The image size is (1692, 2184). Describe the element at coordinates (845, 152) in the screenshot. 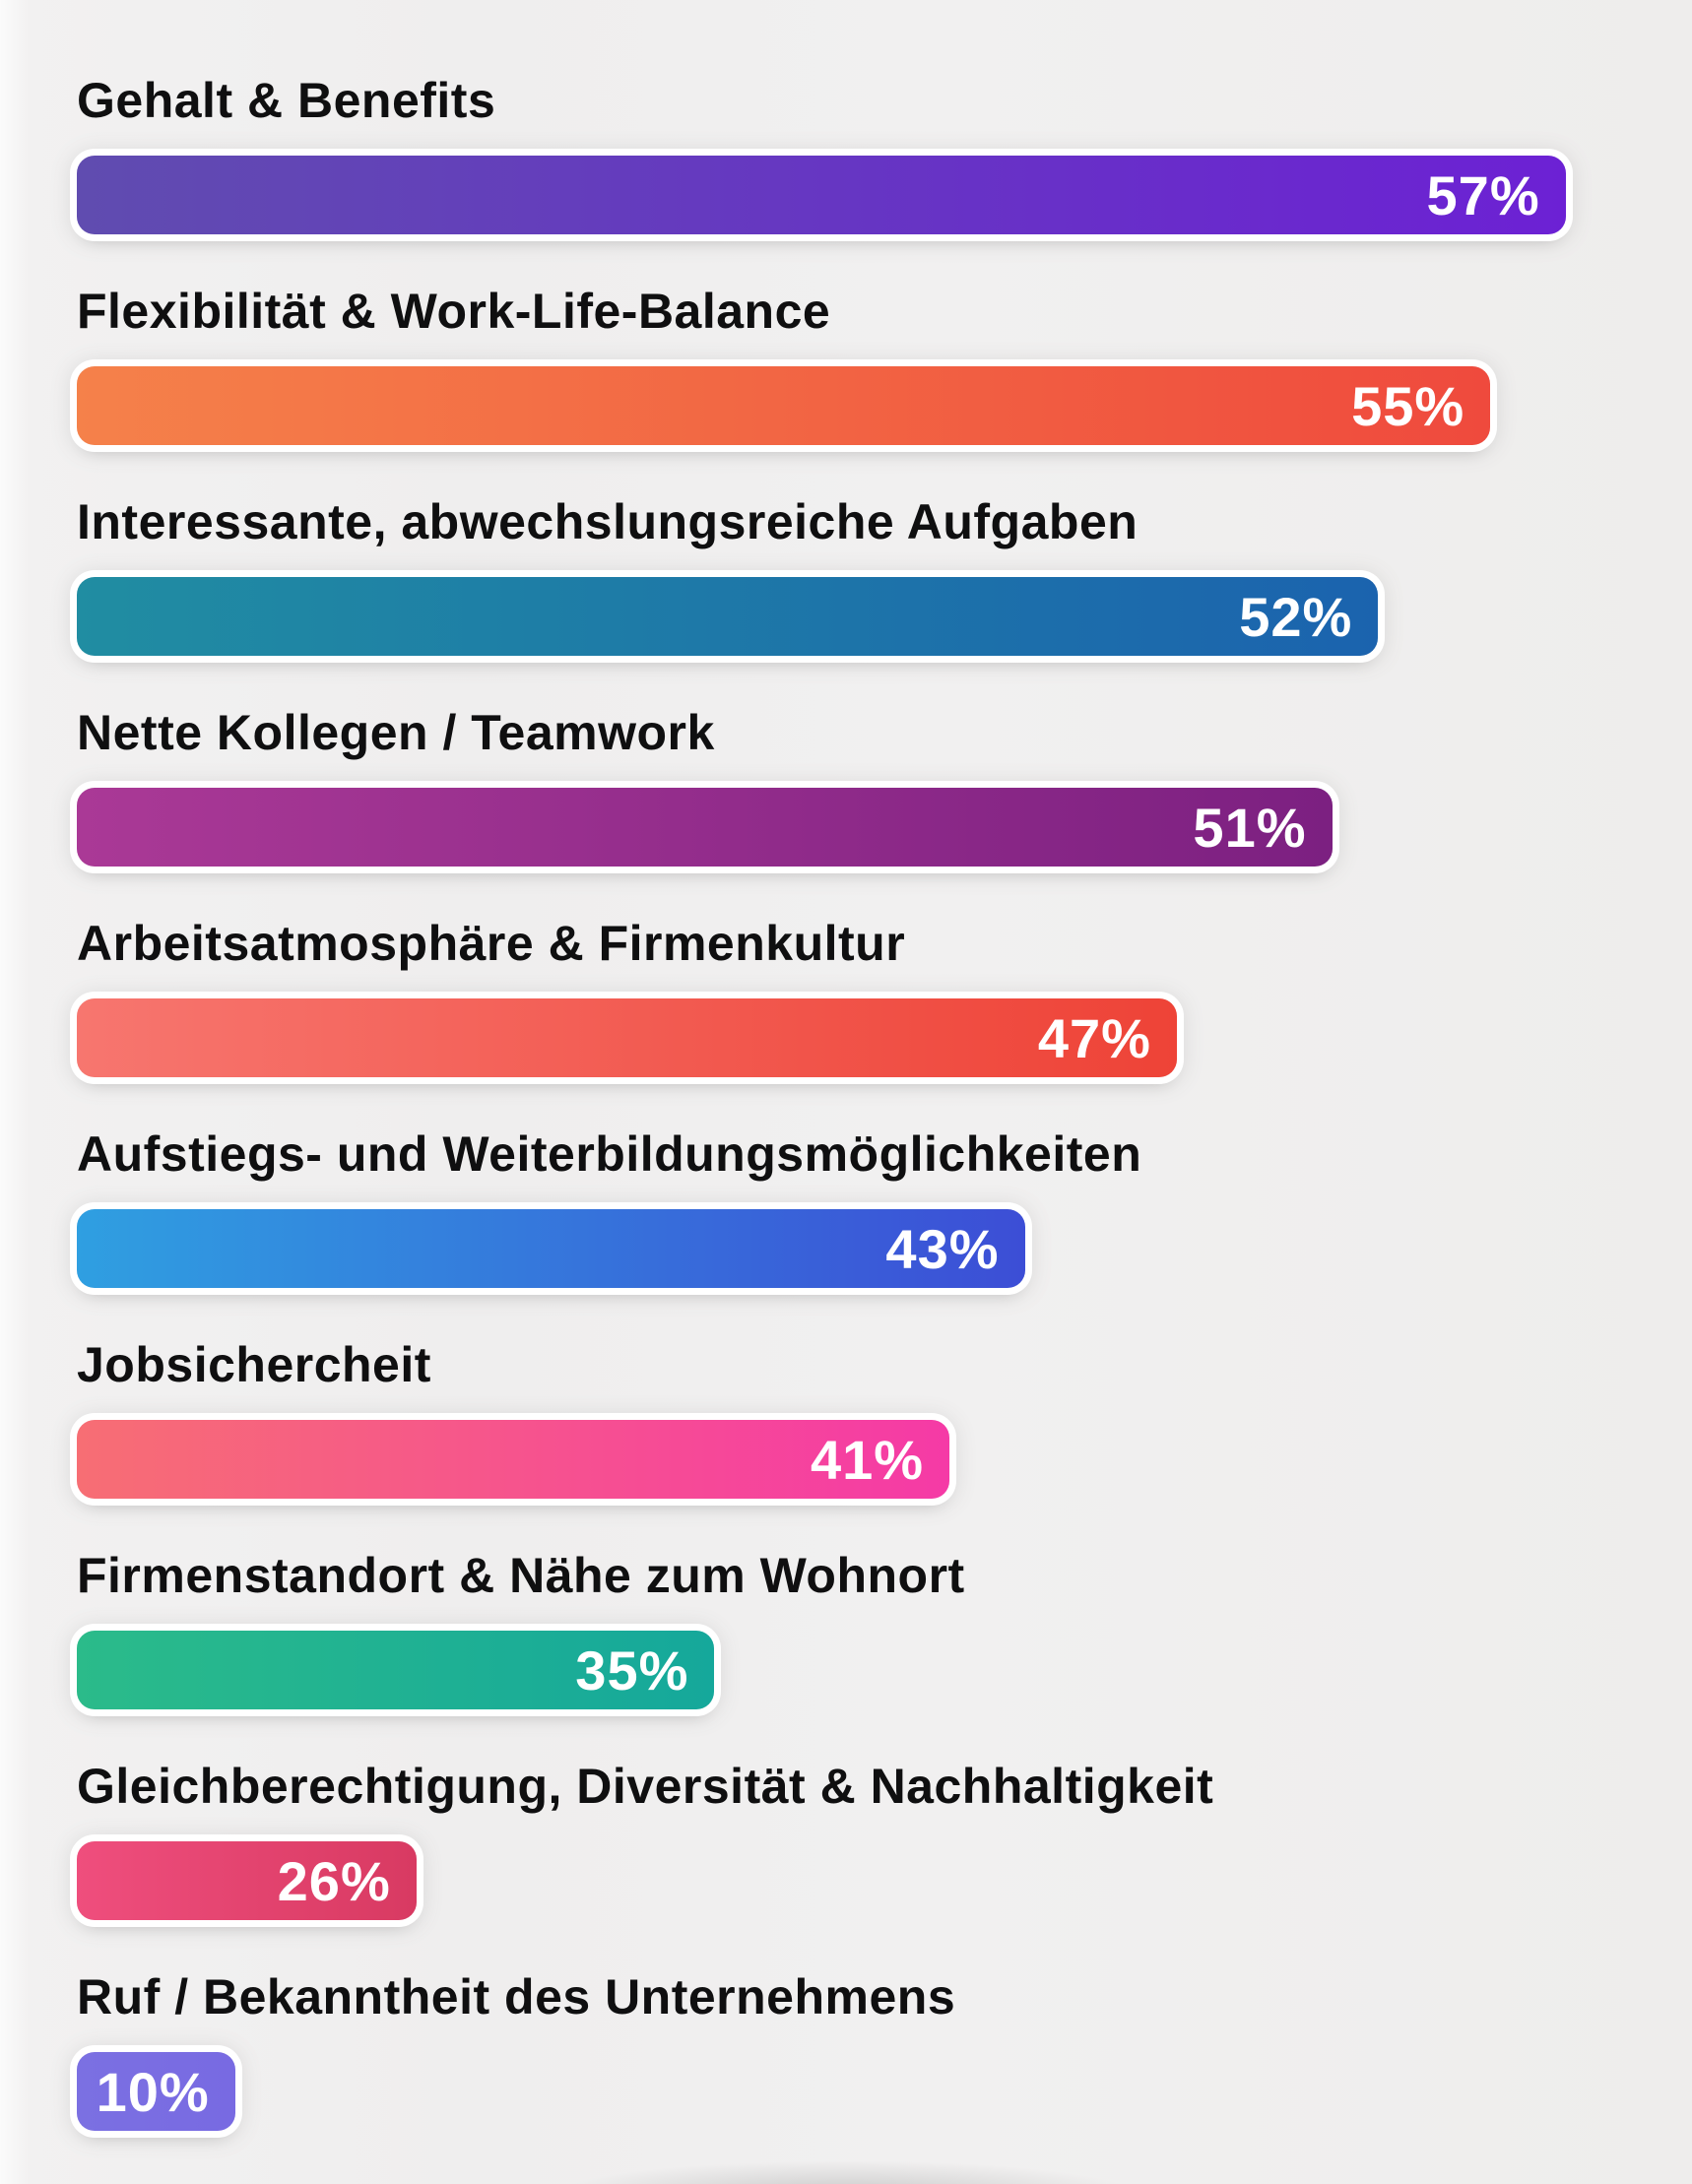

I see `bar-group: Gehalt & Benefits 57%` at that location.